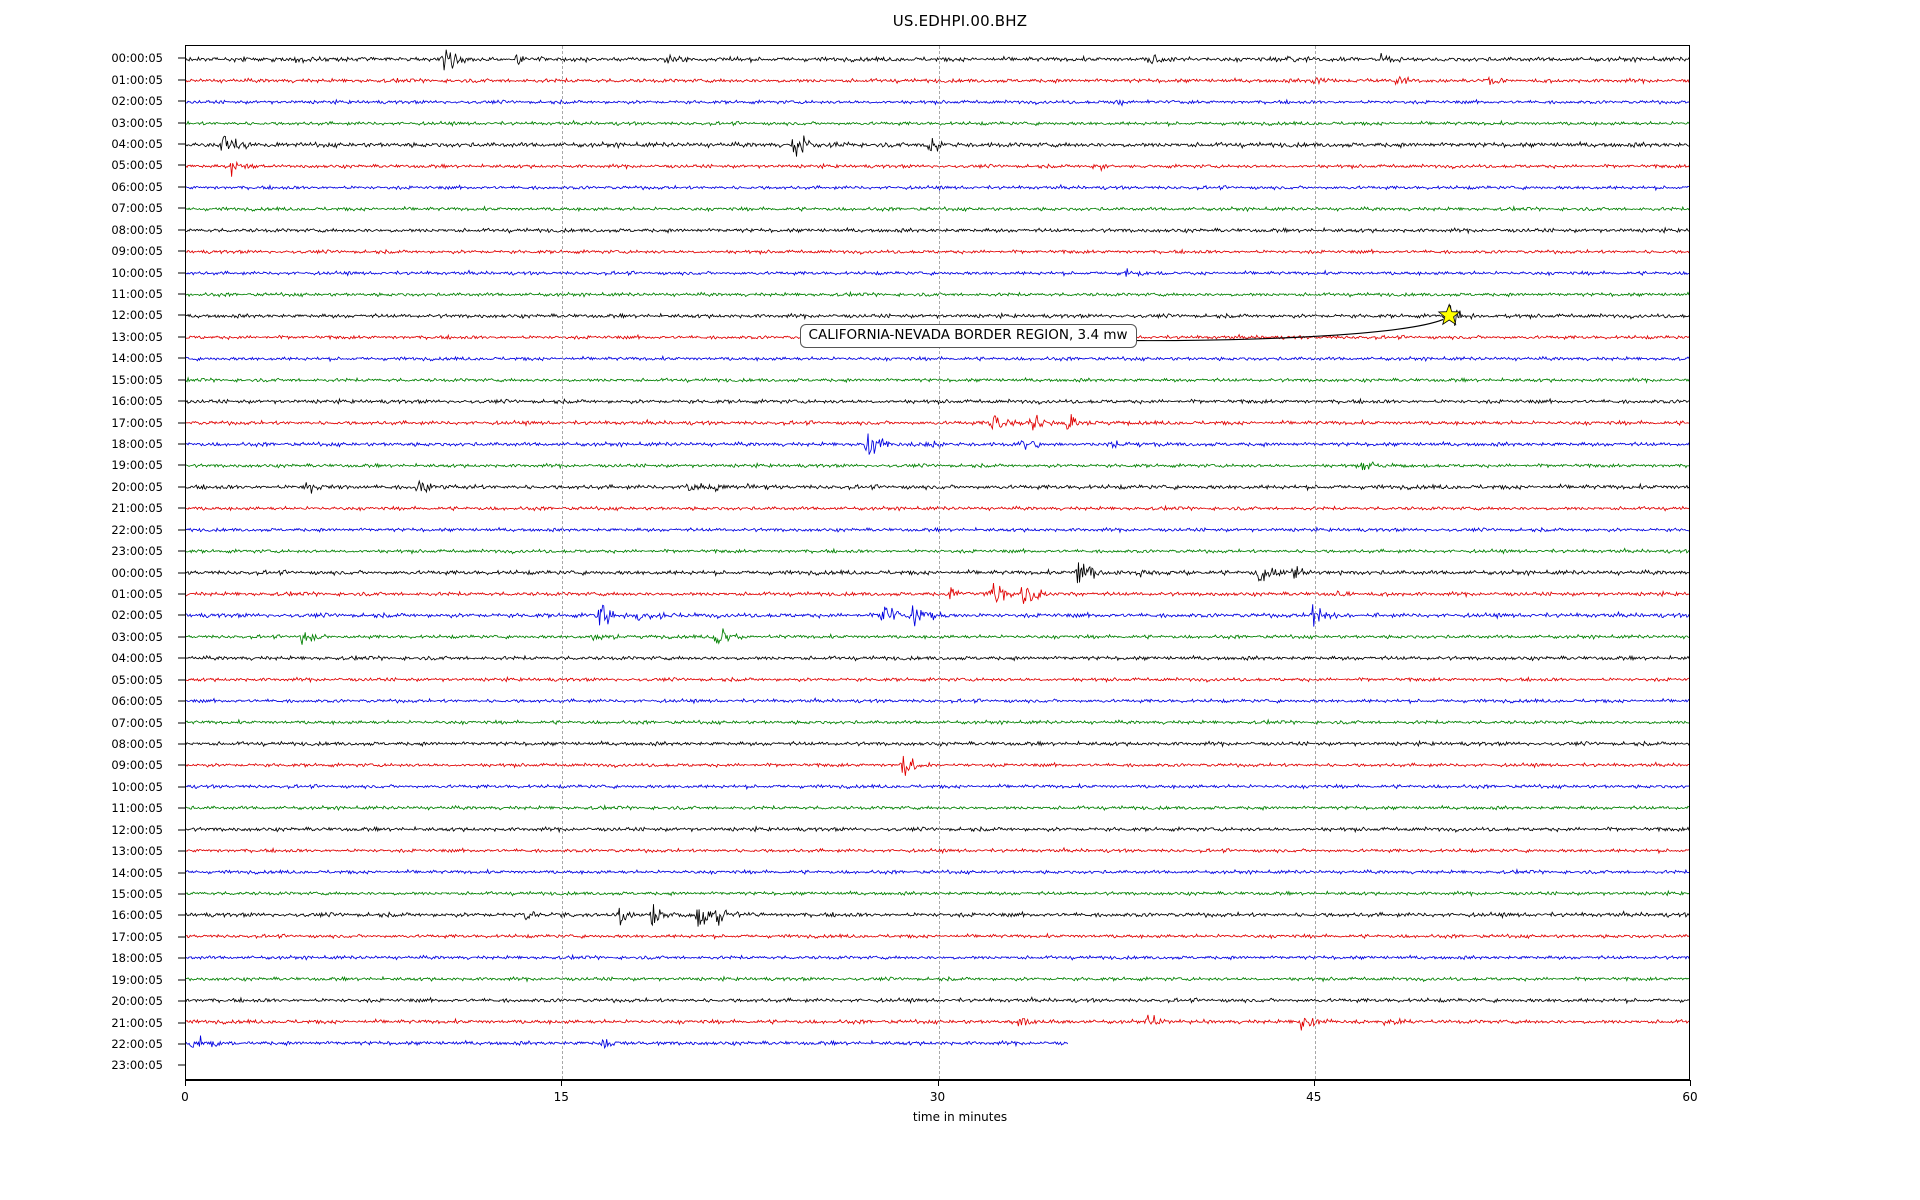  I want to click on y-tick-label-3: 03:00:05, so click(137, 122).